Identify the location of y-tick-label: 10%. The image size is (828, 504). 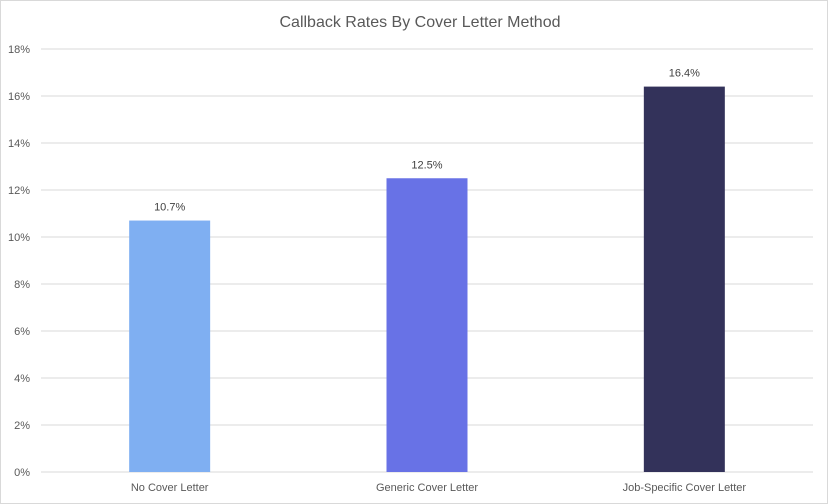
(19, 238).